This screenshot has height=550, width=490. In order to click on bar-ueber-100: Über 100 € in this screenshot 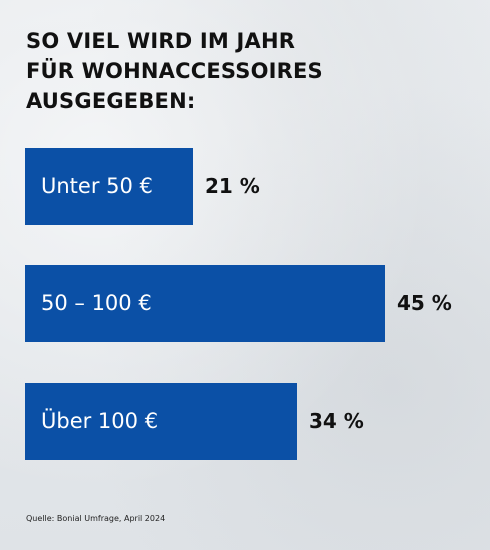, I will do `click(161, 421)`.